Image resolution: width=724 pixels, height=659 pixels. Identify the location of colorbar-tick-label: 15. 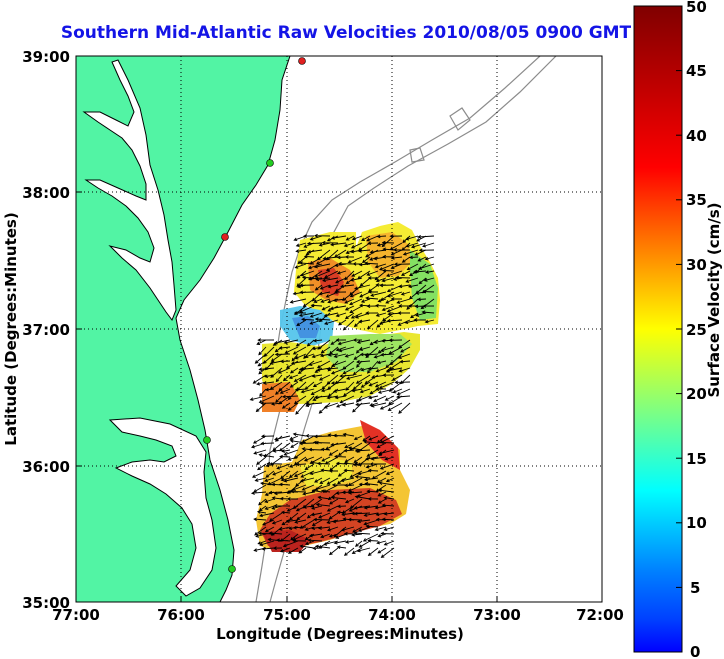
(696, 459).